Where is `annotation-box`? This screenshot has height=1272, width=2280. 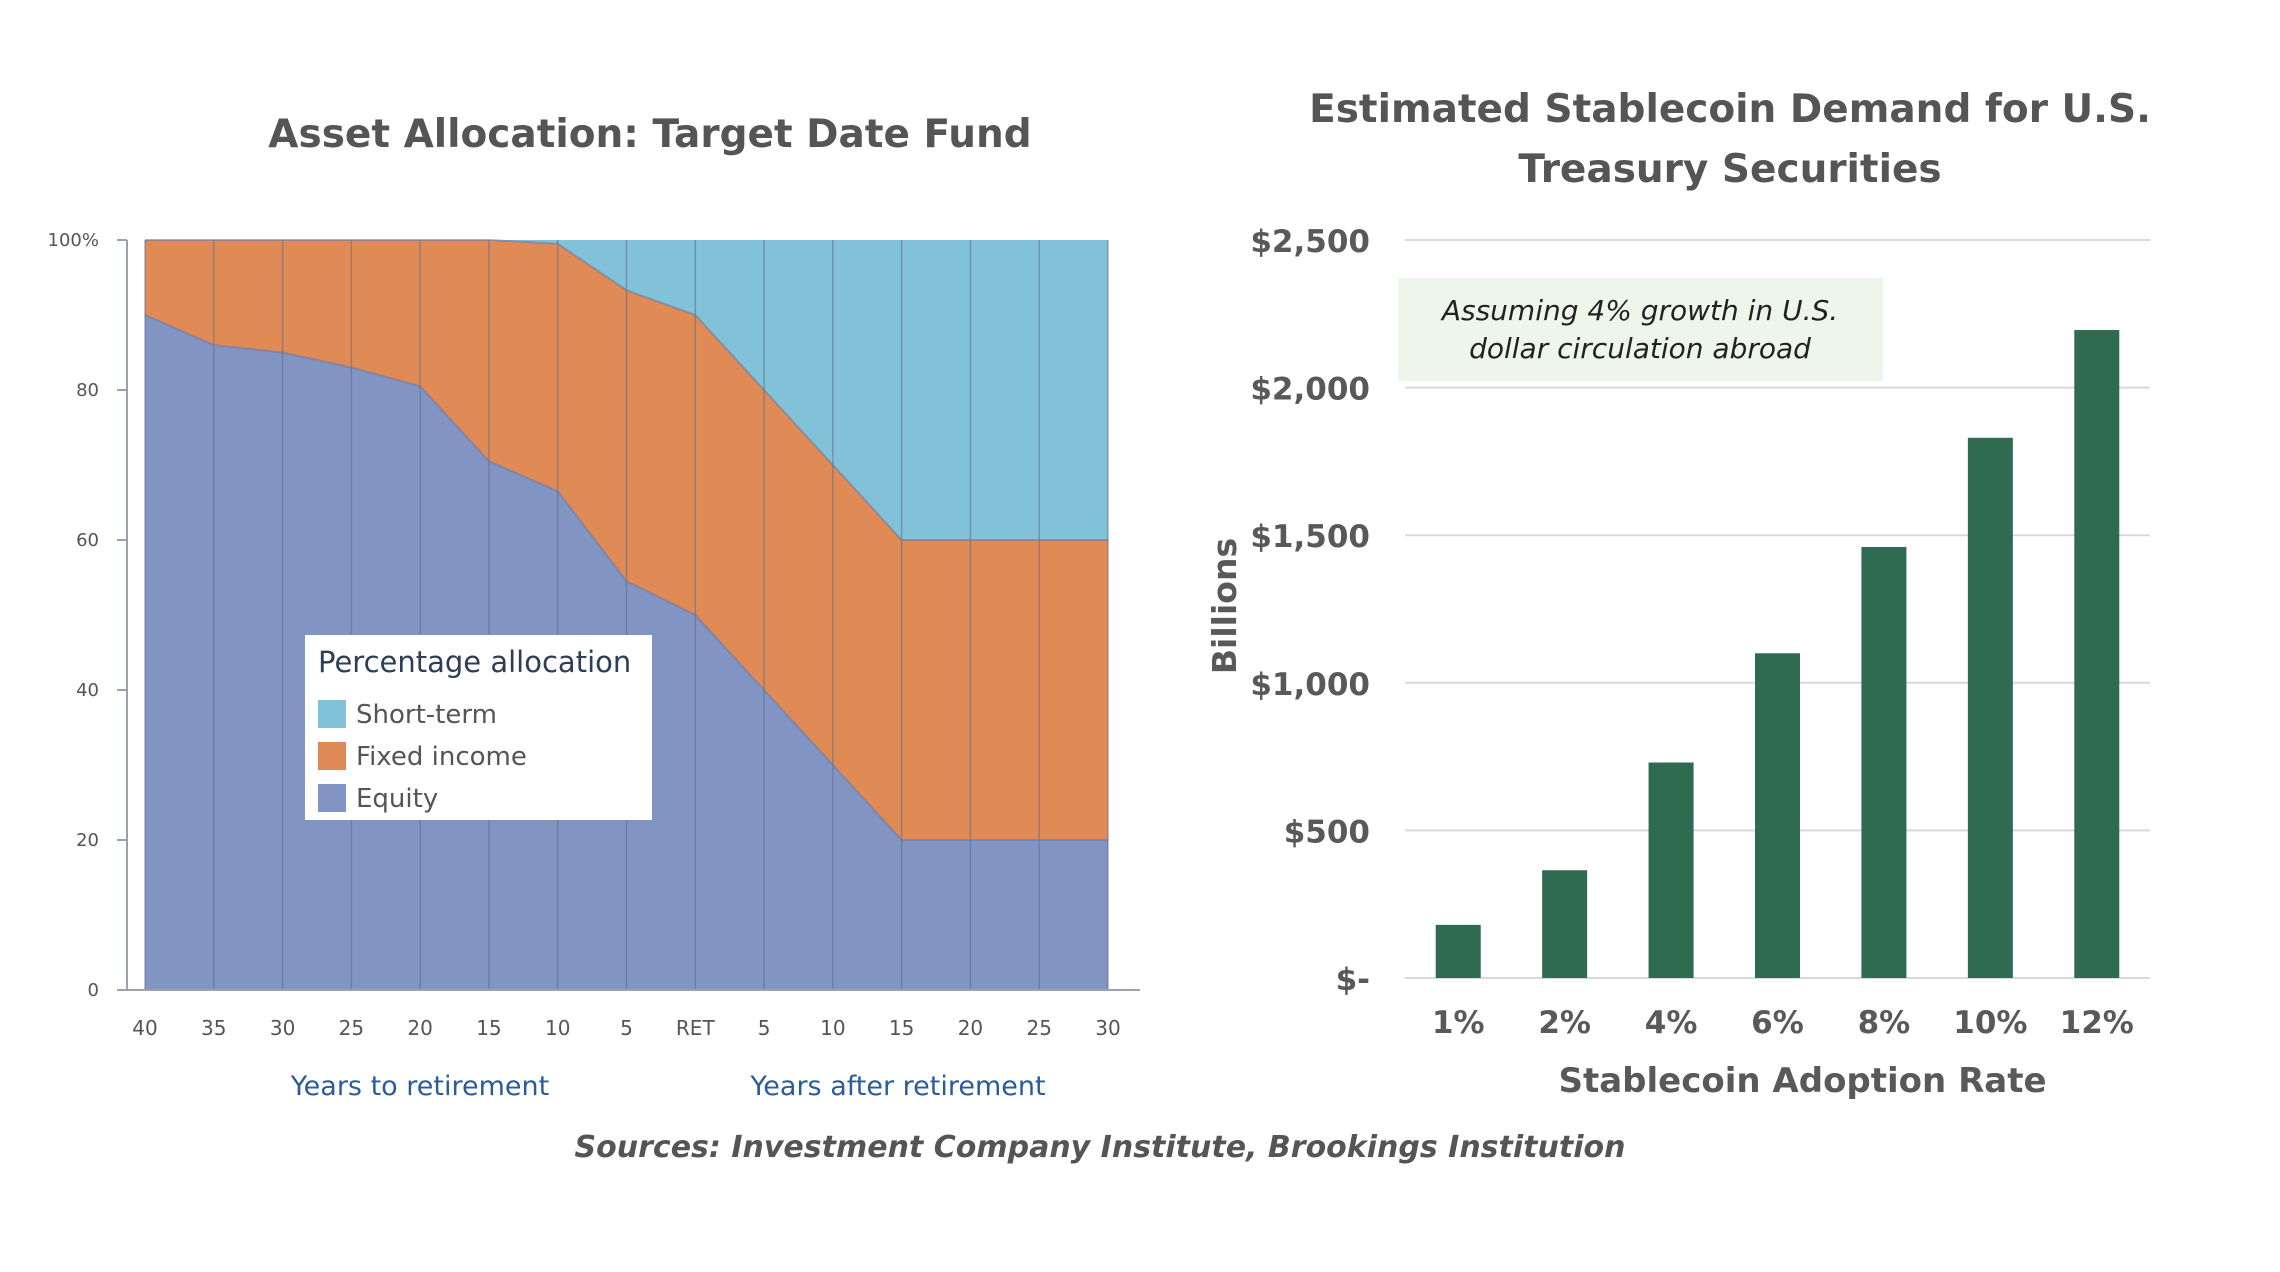
annotation-box is located at coordinates (1640, 329).